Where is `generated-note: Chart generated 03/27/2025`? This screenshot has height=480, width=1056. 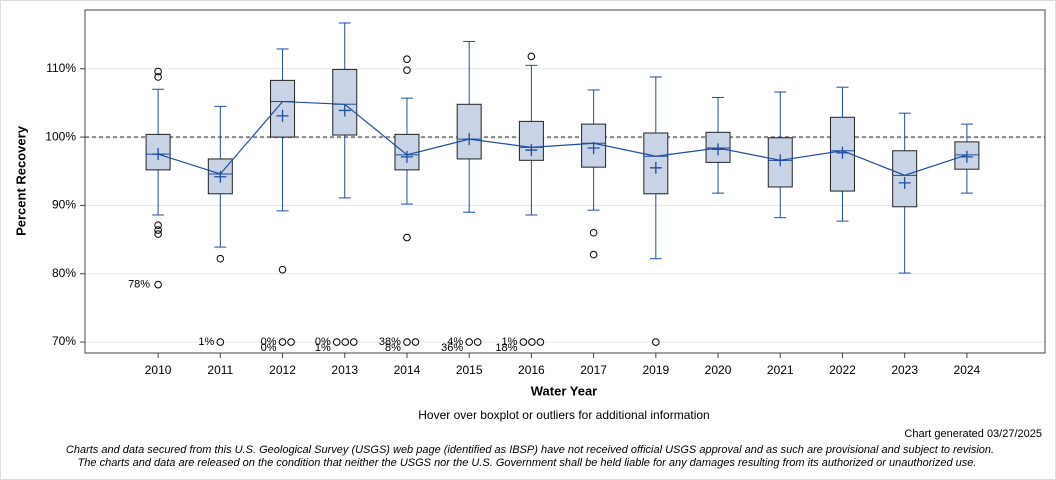
generated-note: Chart generated 03/27/2025 is located at coordinates (973, 434).